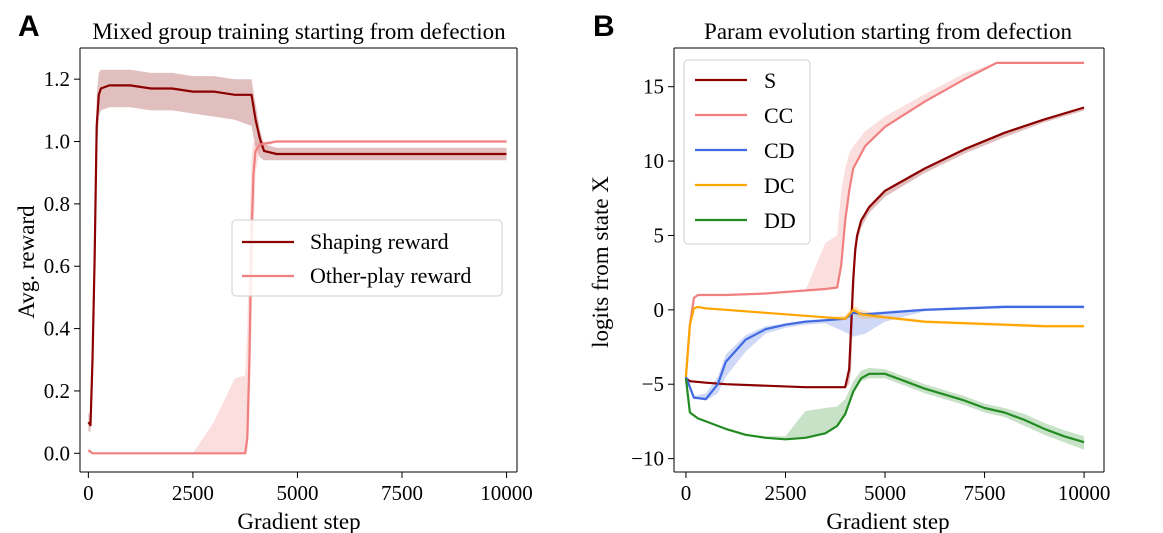 This screenshot has width=1163, height=533. I want to click on panel-b-line-cd, so click(884, 353).